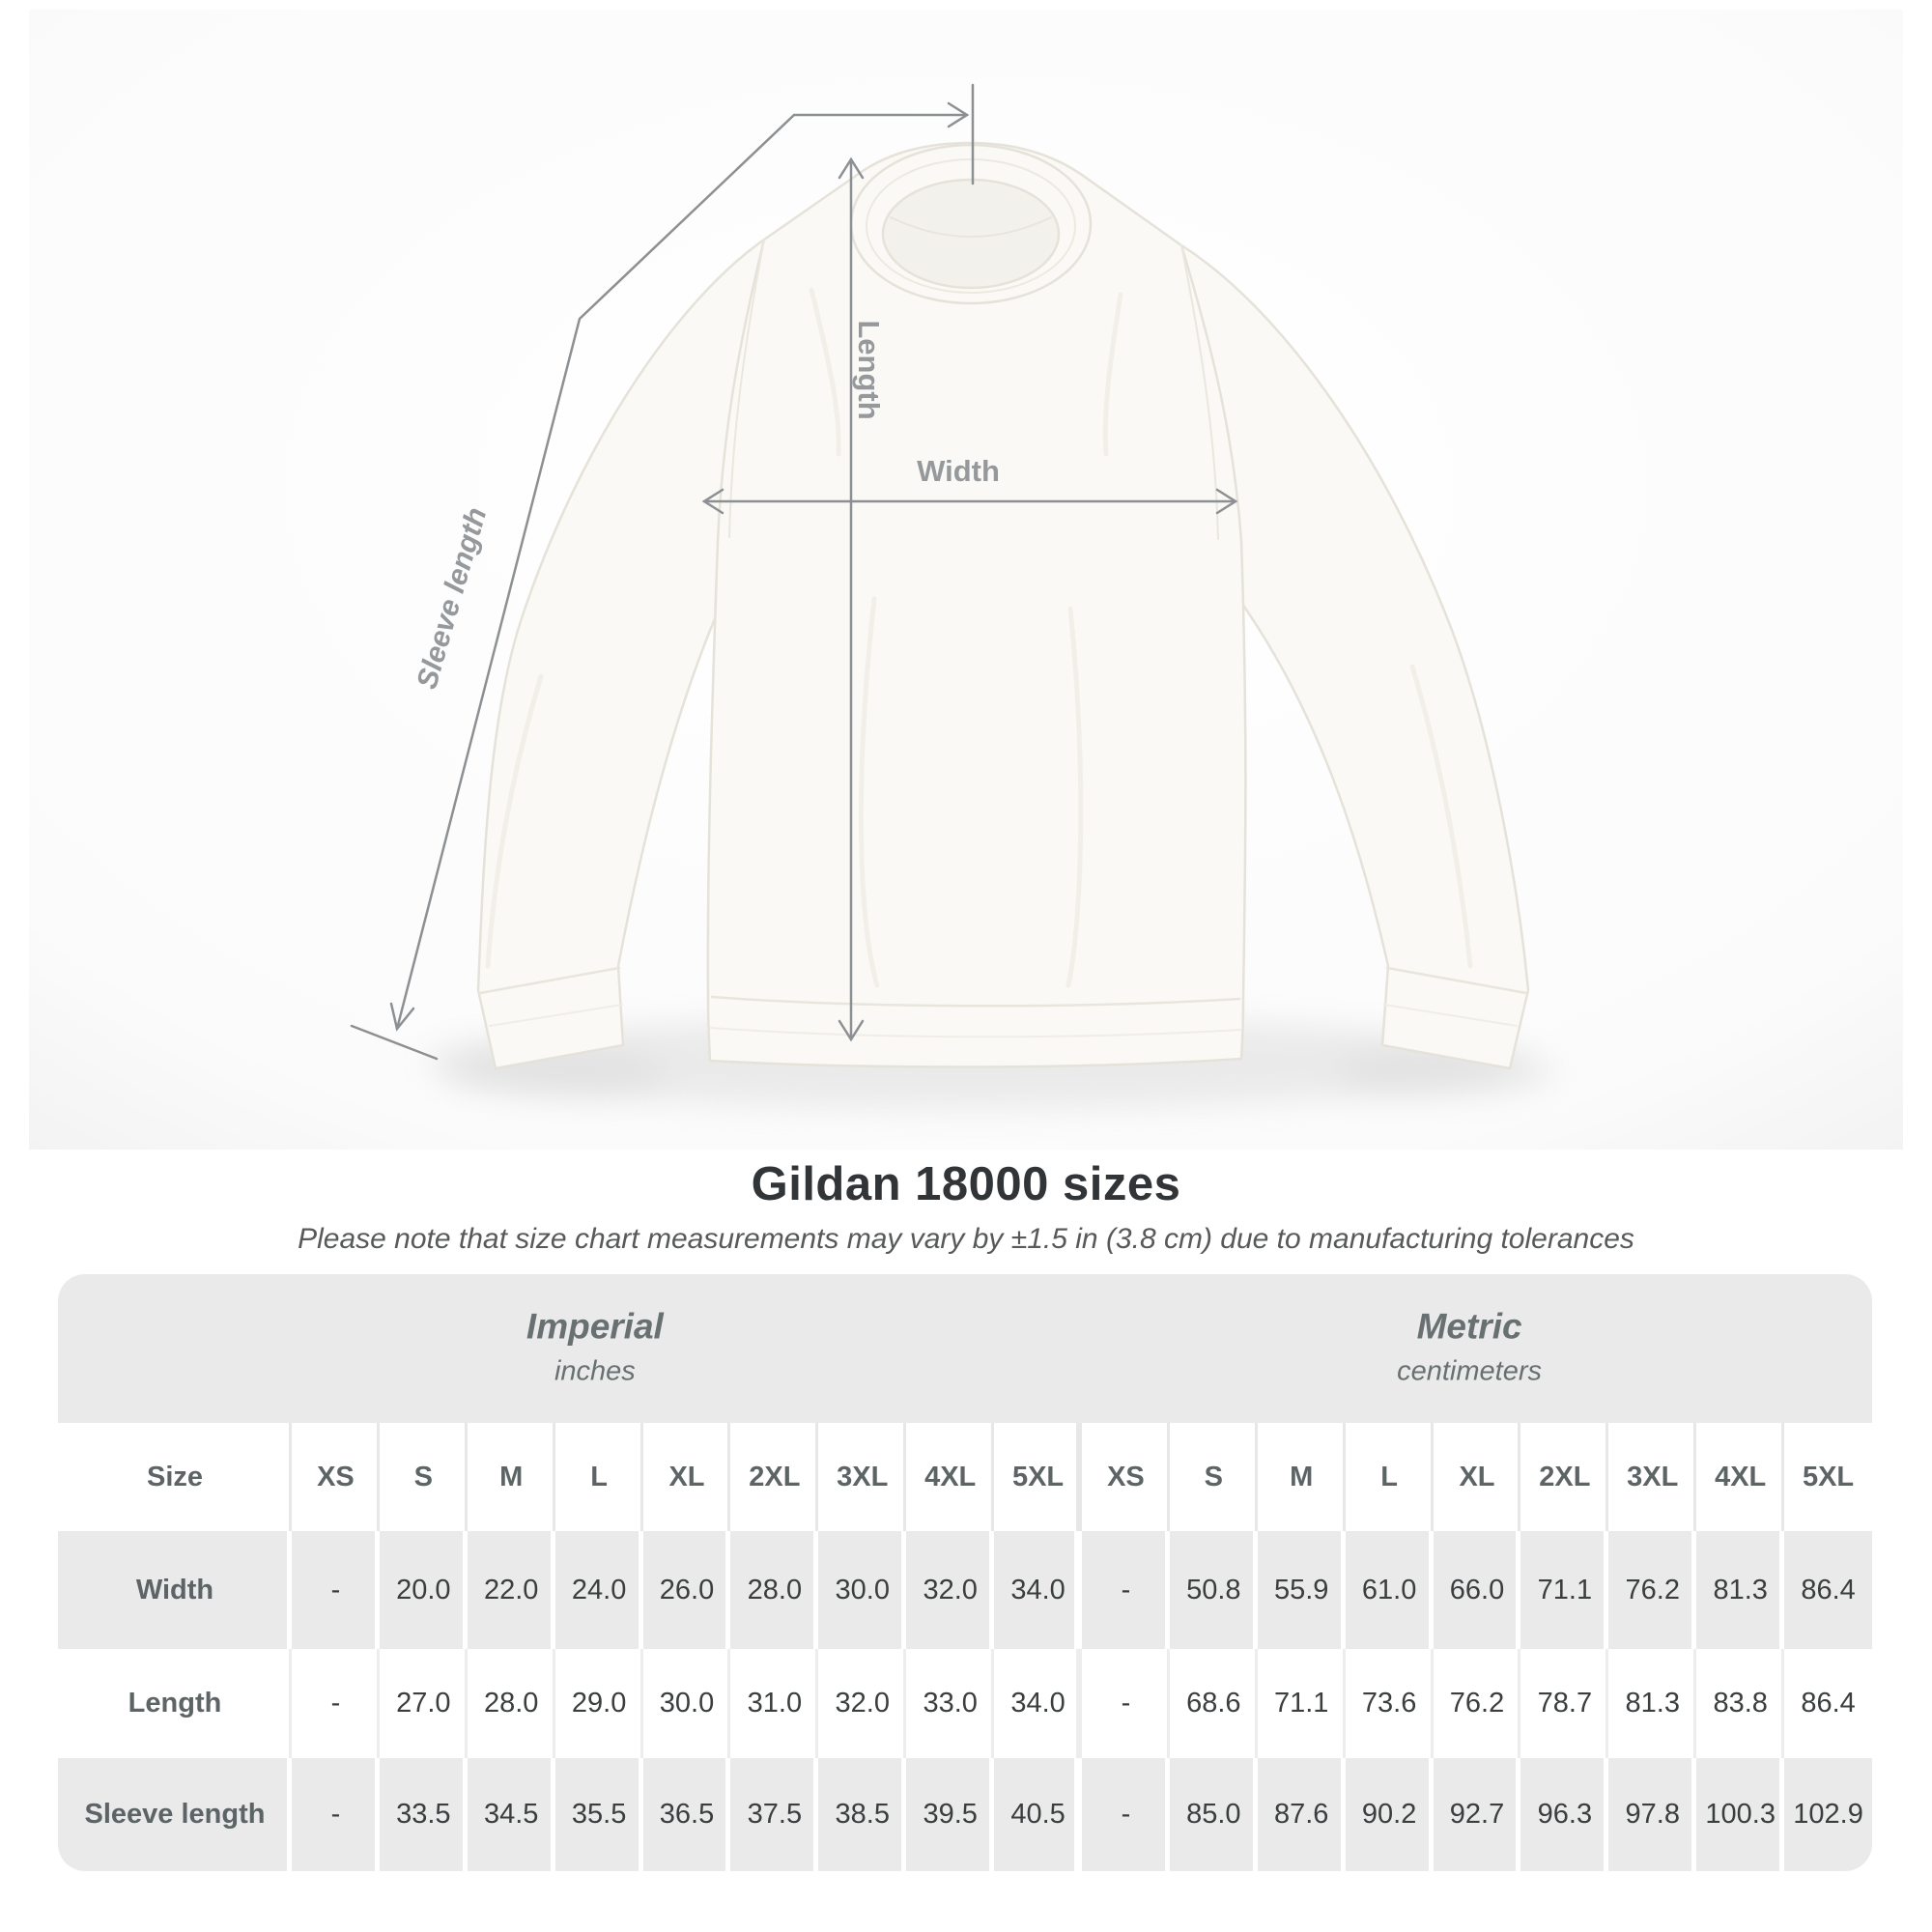 The image size is (1932, 1932). Describe the element at coordinates (511, 1814) in the screenshot. I see `table-cell: 34.5` at that location.